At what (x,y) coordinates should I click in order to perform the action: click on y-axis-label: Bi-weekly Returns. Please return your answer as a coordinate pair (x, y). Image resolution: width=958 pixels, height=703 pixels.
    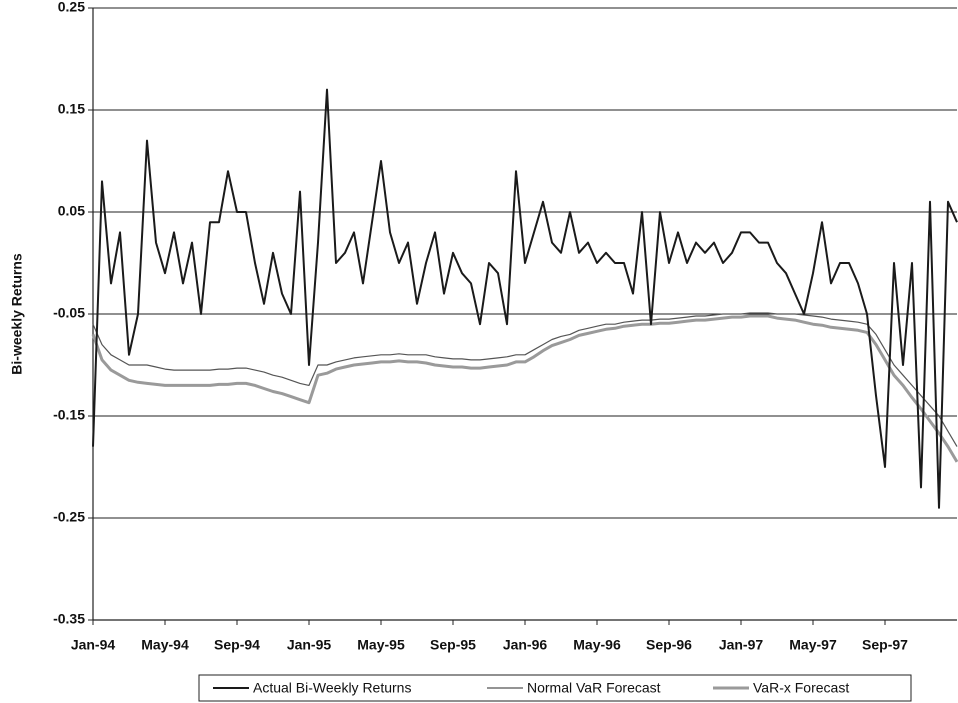
    Looking at the image, I should click on (17, 314).